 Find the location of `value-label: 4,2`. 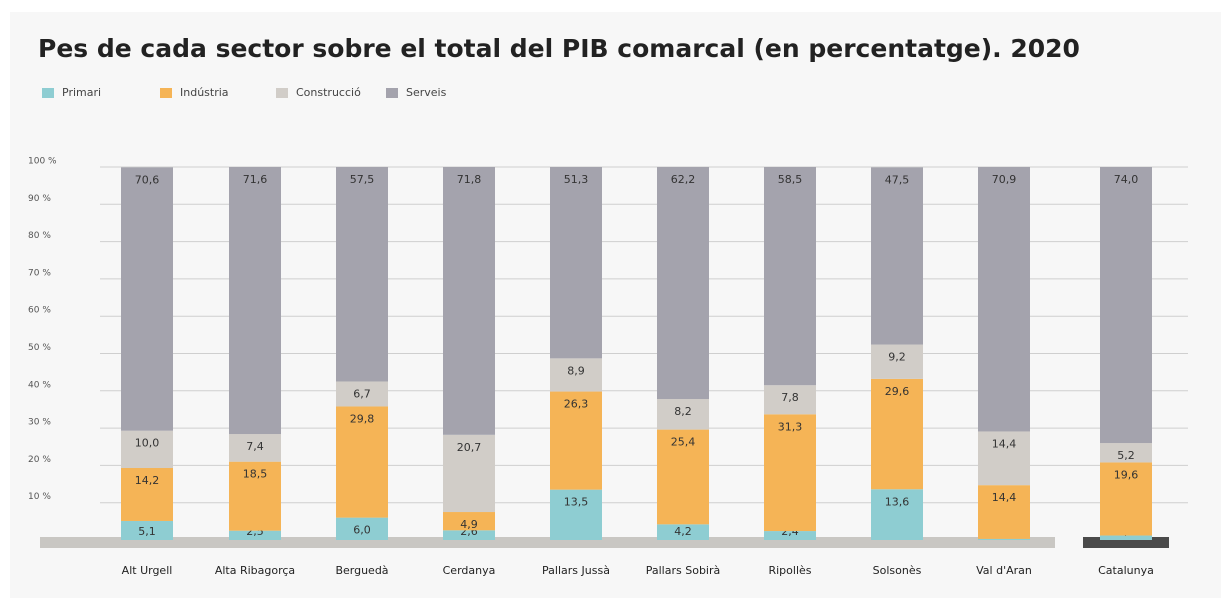

value-label: 4,2 is located at coordinates (683, 531).